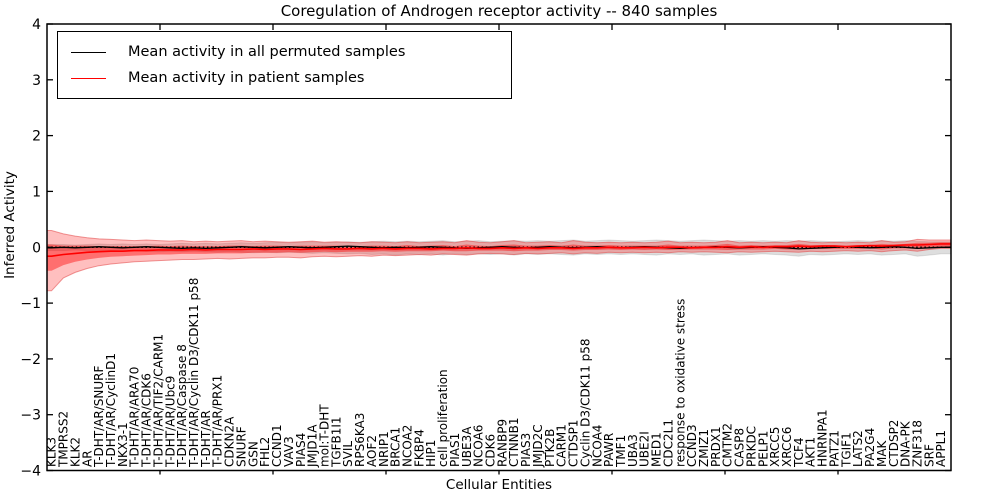 The height and width of the screenshot is (500, 1000). What do you see at coordinates (751, 446) in the screenshot?
I see `x-tick-label: PRKDC` at bounding box center [751, 446].